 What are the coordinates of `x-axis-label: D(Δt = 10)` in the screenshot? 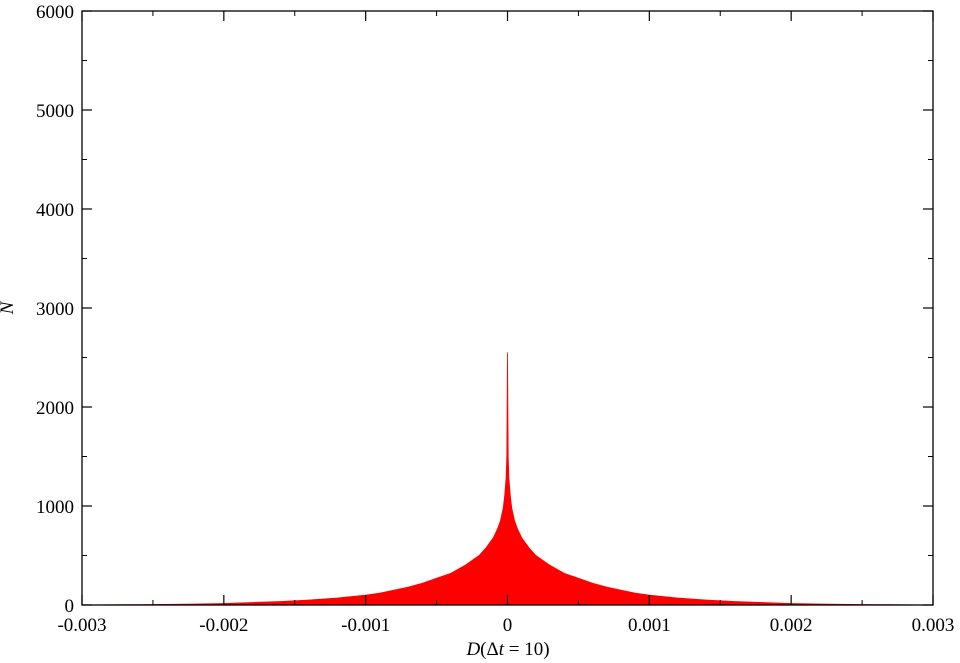 It's located at (507, 649).